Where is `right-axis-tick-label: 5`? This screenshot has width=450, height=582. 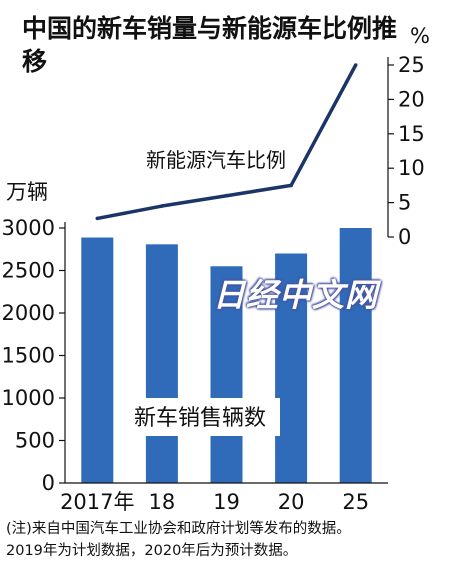 right-axis-tick-label: 5 is located at coordinates (404, 203).